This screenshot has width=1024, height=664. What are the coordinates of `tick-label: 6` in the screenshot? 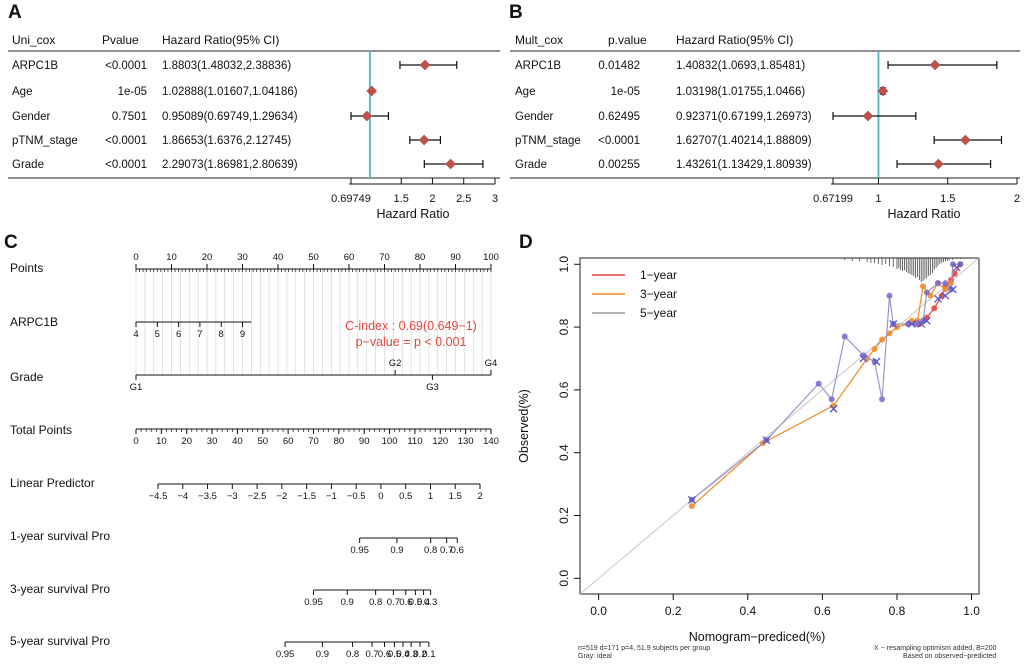 It's located at (178, 334).